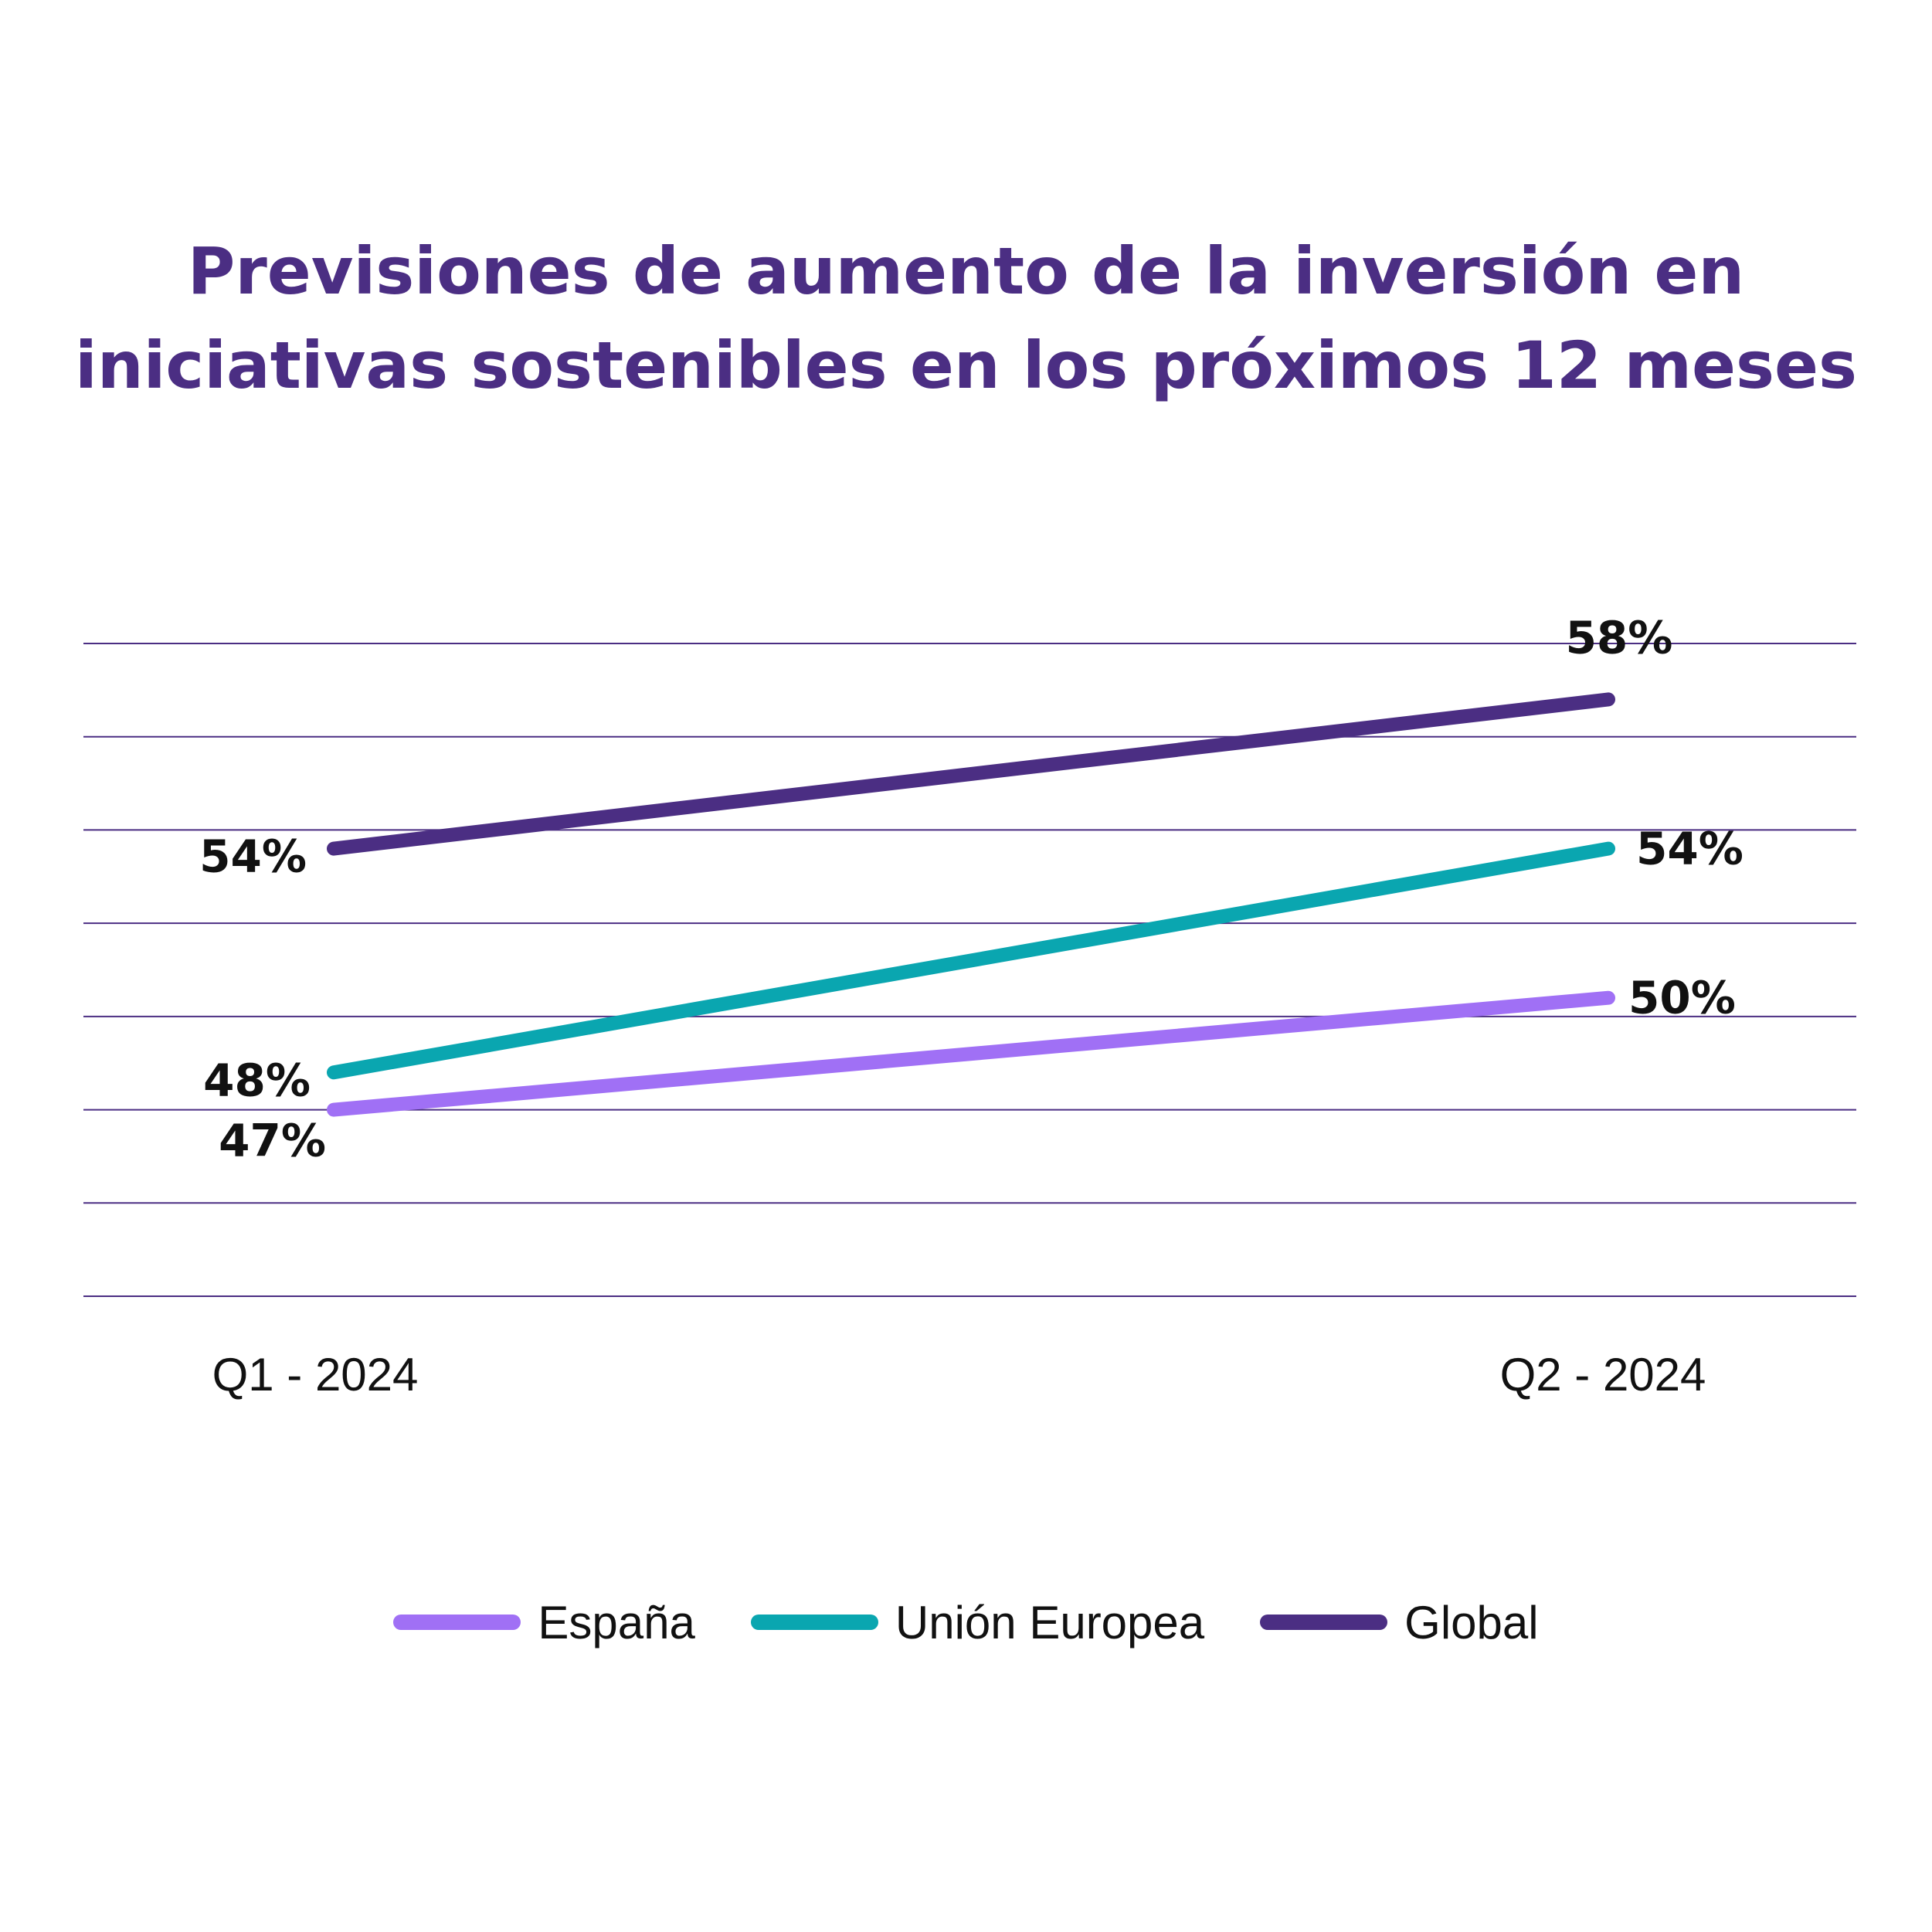 The height and width of the screenshot is (1932, 1932). What do you see at coordinates (959, 1375) in the screenshot?
I see `x-axis-ticks: Q1 - 2024 Q2 - 2024` at bounding box center [959, 1375].